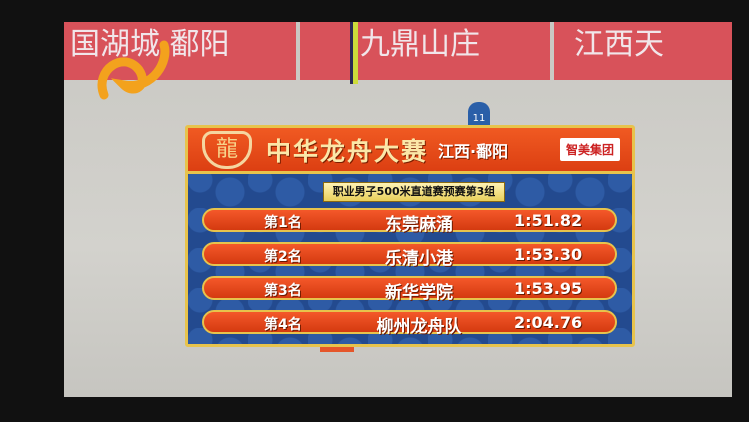 This screenshot has width=749, height=422. What do you see at coordinates (337, 348) in the screenshot?
I see `boat-marker` at bounding box center [337, 348].